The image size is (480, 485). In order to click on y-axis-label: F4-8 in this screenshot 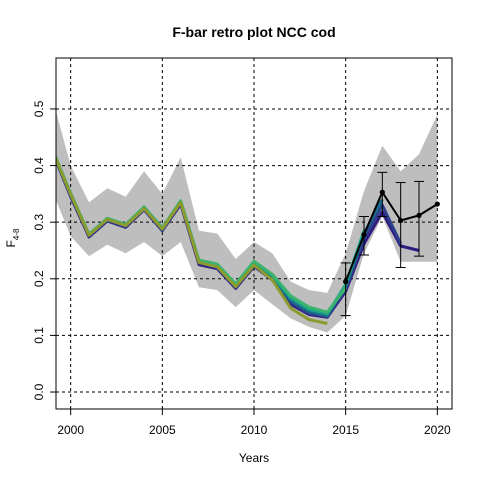, I will do `click(12, 237)`.